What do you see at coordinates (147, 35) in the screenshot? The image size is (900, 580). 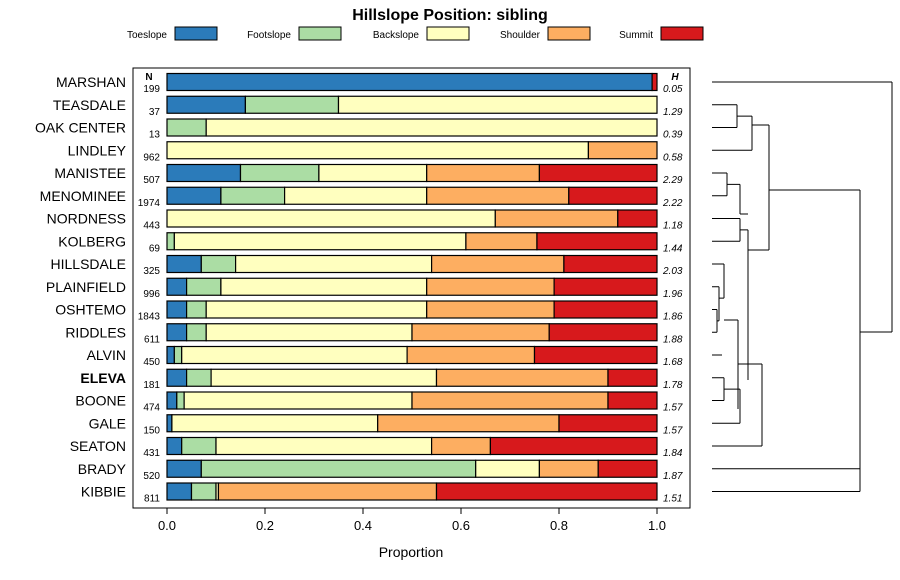 I see `legend-label-toeslope: Toeslope` at bounding box center [147, 35].